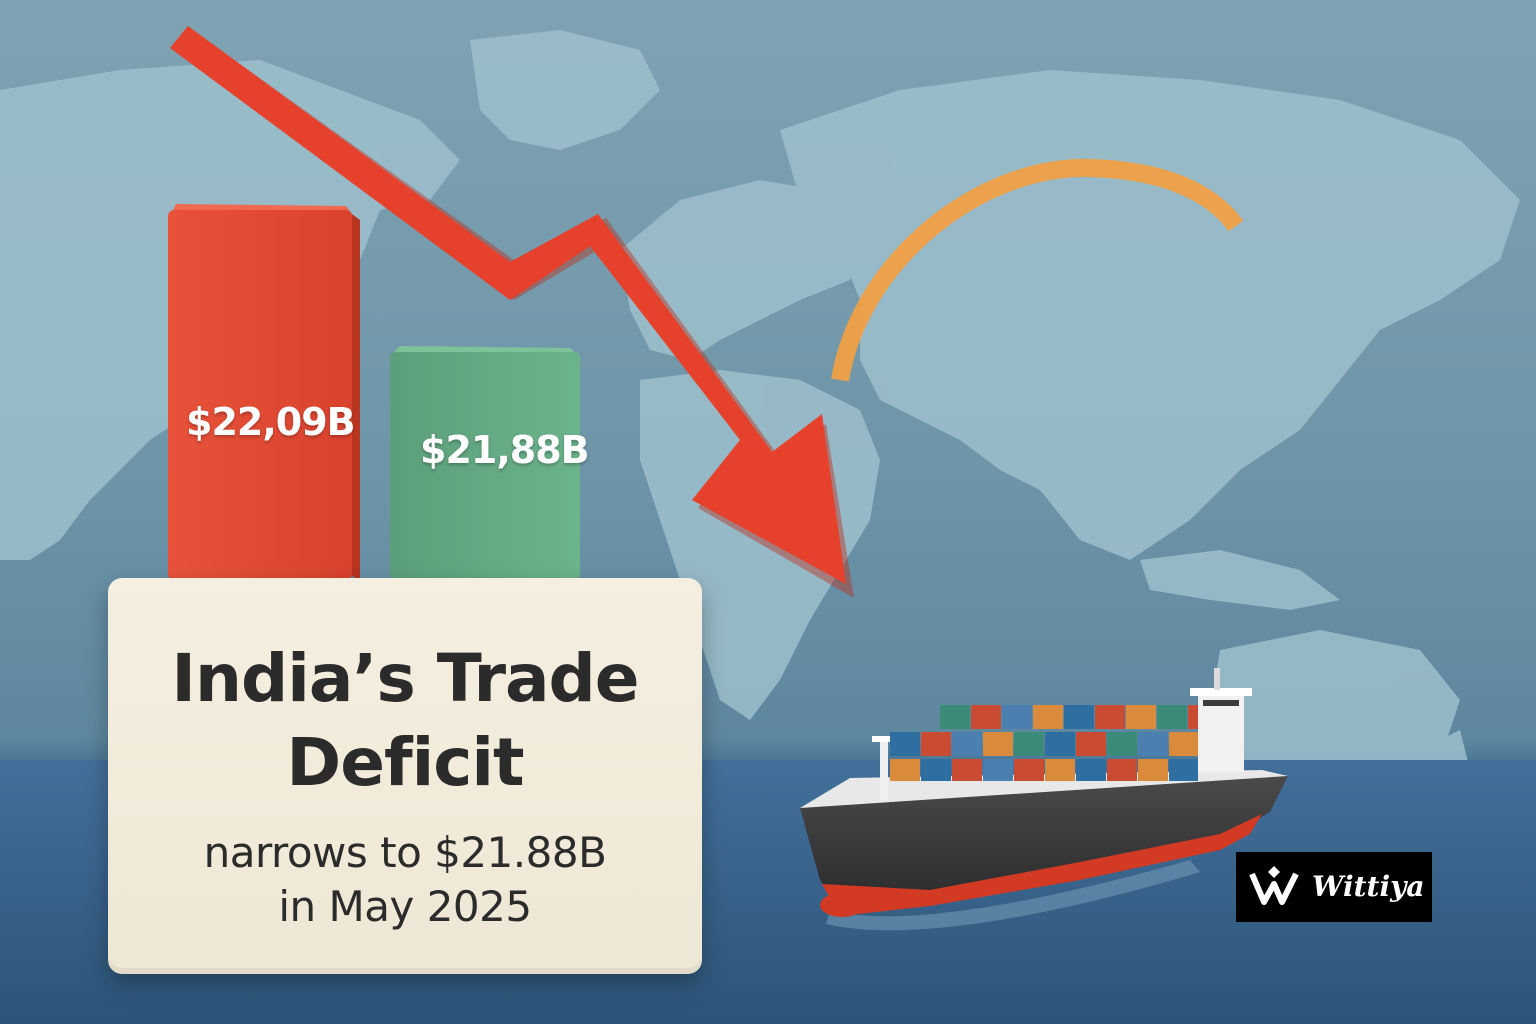 This screenshot has height=1024, width=1536. I want to click on bar-previous, so click(264, 392).